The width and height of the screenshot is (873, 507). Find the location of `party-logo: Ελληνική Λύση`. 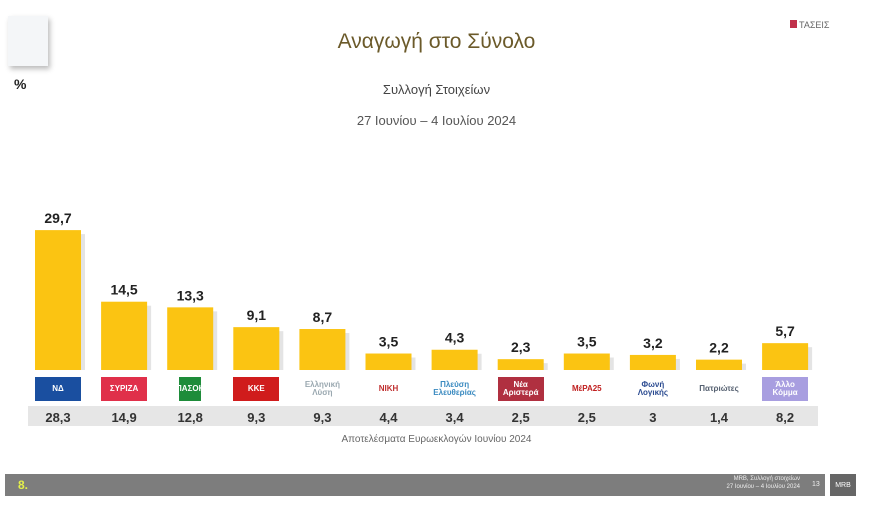

party-logo: Ελληνική Λύση is located at coordinates (322, 388).